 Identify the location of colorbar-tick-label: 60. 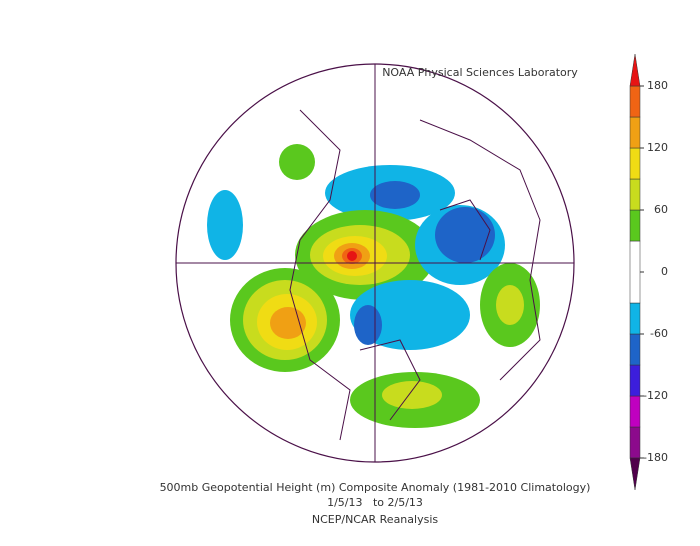
(661, 209).